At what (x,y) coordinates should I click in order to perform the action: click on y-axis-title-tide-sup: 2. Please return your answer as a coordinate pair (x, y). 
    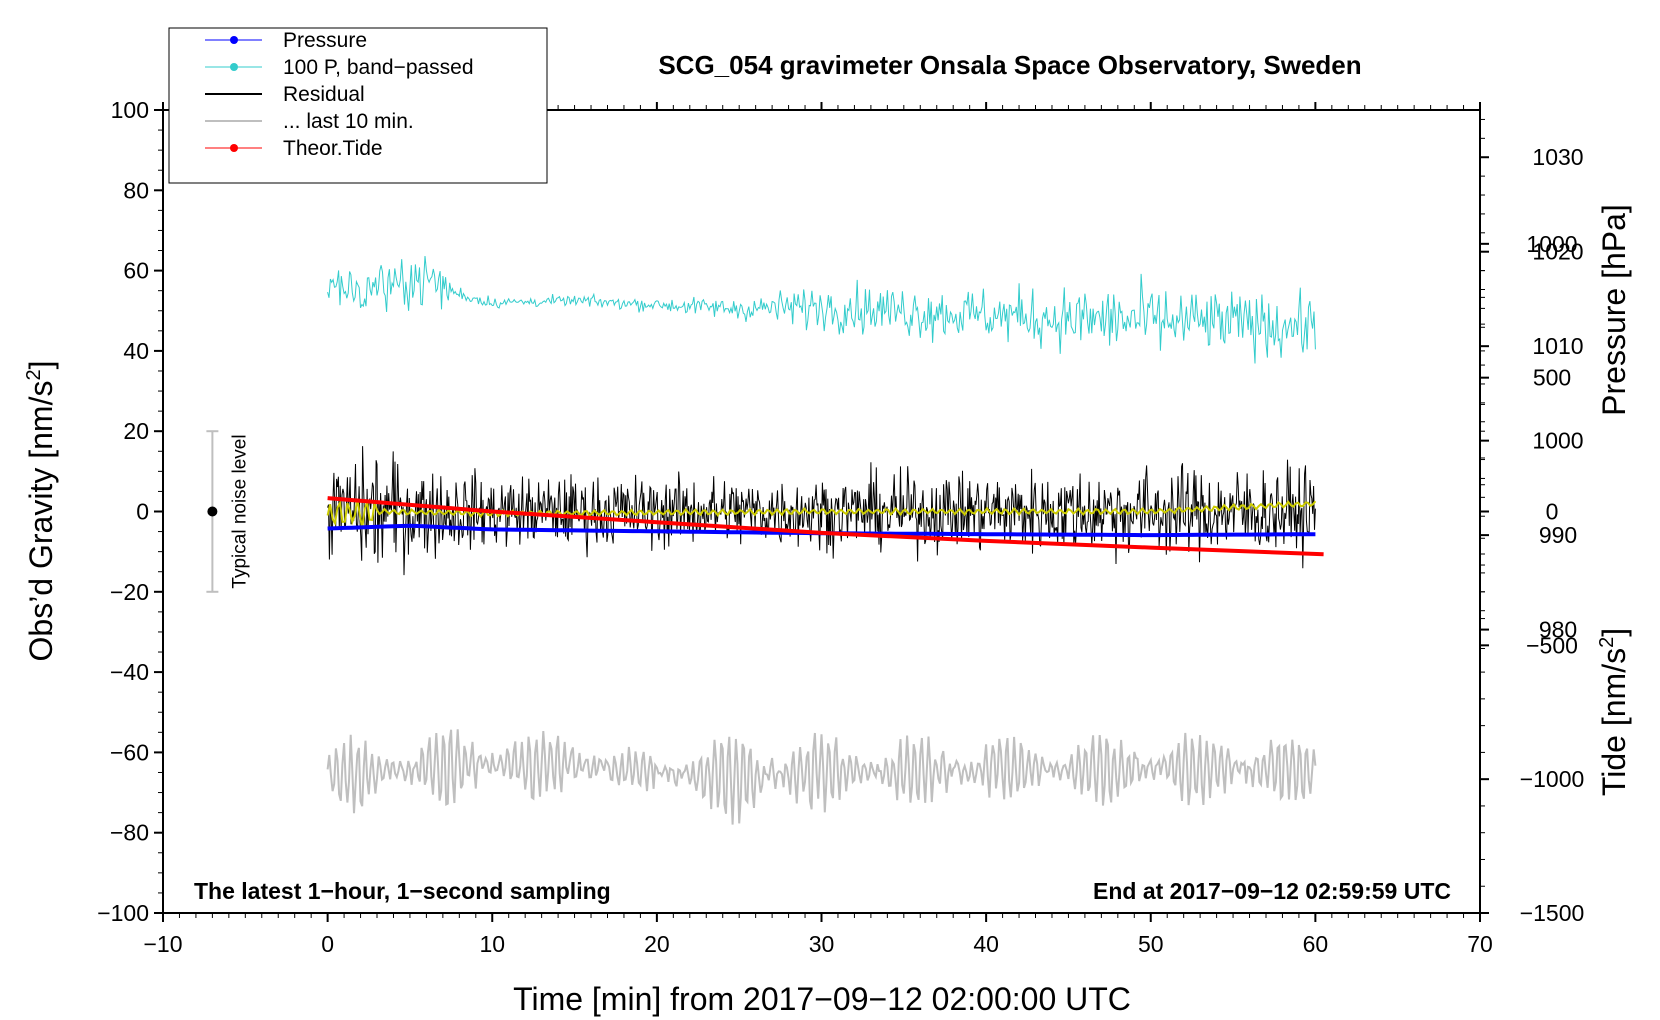
    Looking at the image, I should click on (1607, 642).